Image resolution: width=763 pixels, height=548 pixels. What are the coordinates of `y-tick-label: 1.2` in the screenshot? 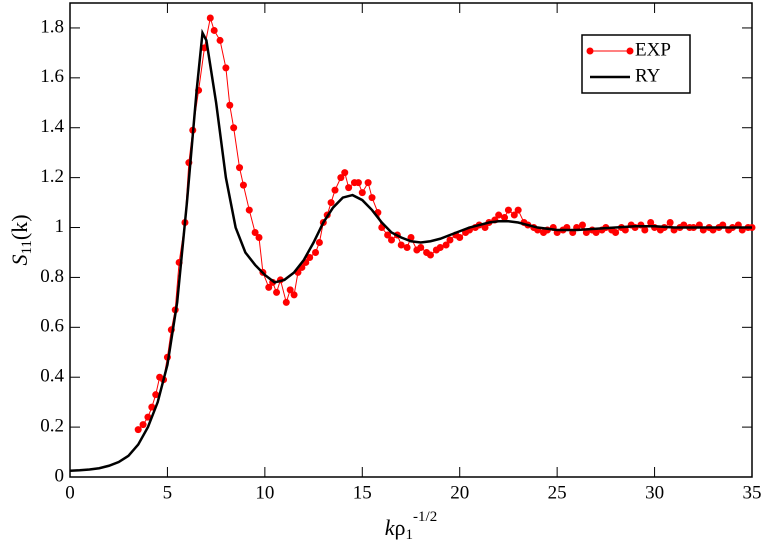 It's located at (52, 176).